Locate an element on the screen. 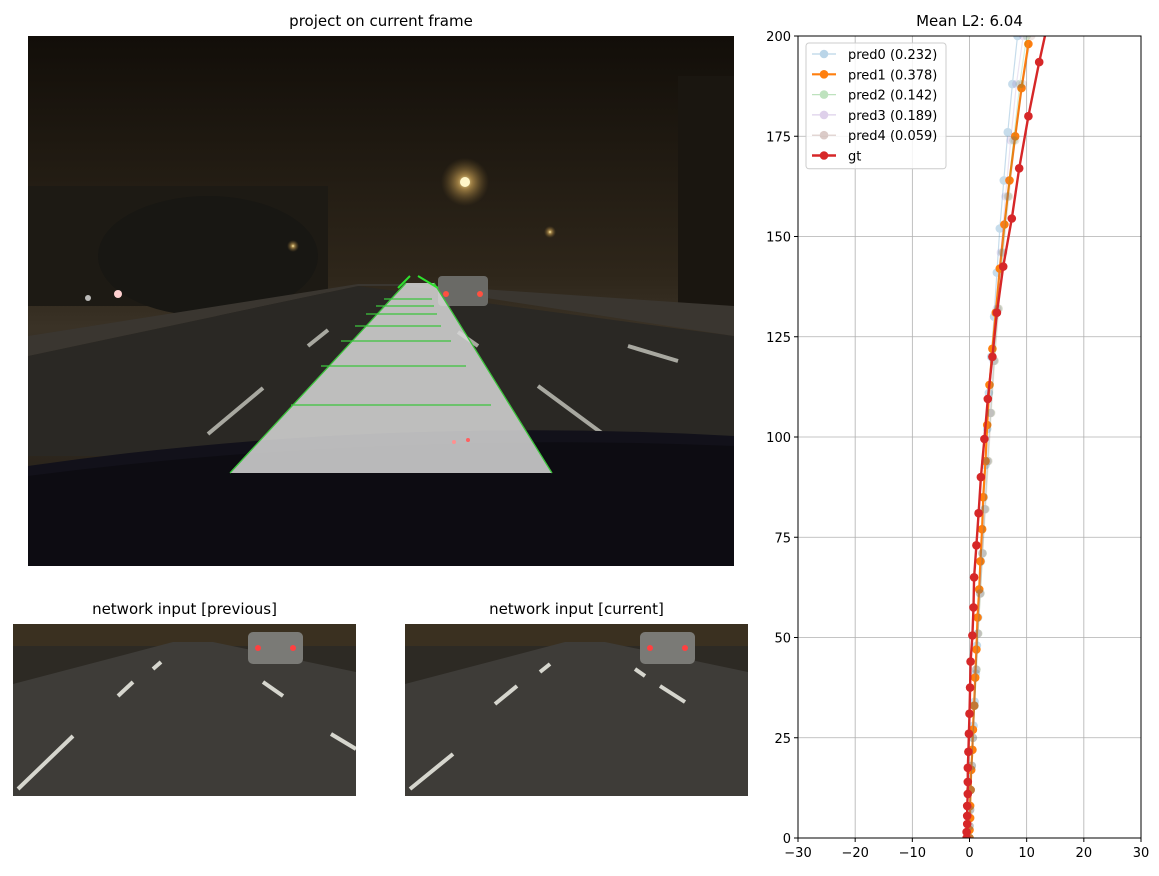  legend-label: gt is located at coordinates (854, 157).